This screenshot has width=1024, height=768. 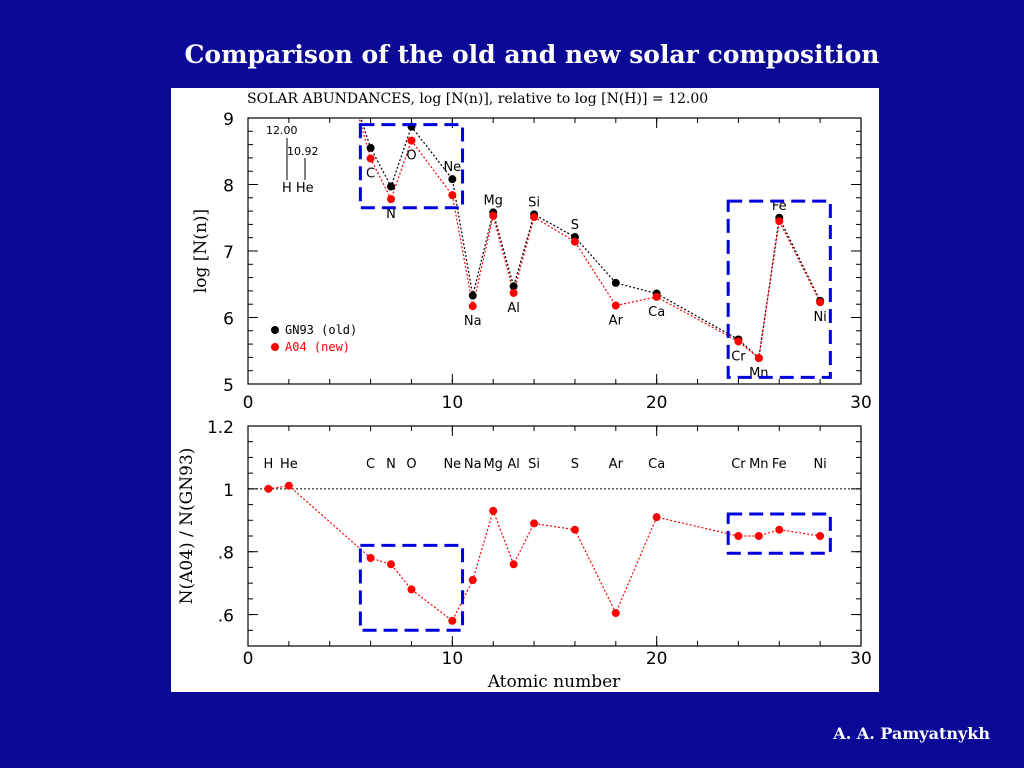 What do you see at coordinates (269, 464) in the screenshot?
I see `ratio-element-label-h: H` at bounding box center [269, 464].